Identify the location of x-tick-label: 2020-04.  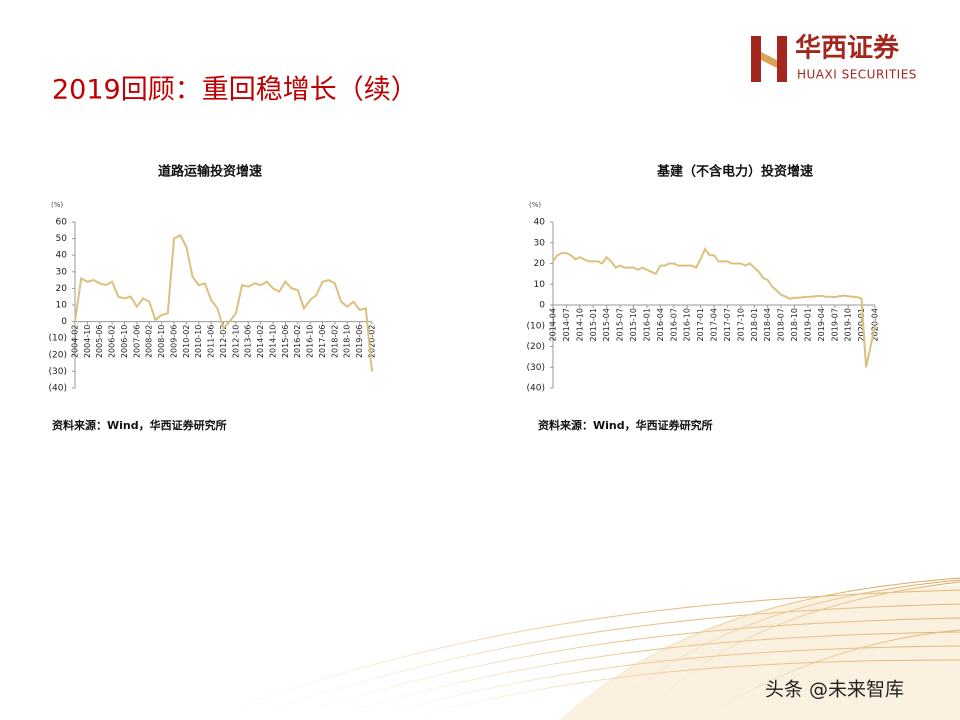
(875, 324).